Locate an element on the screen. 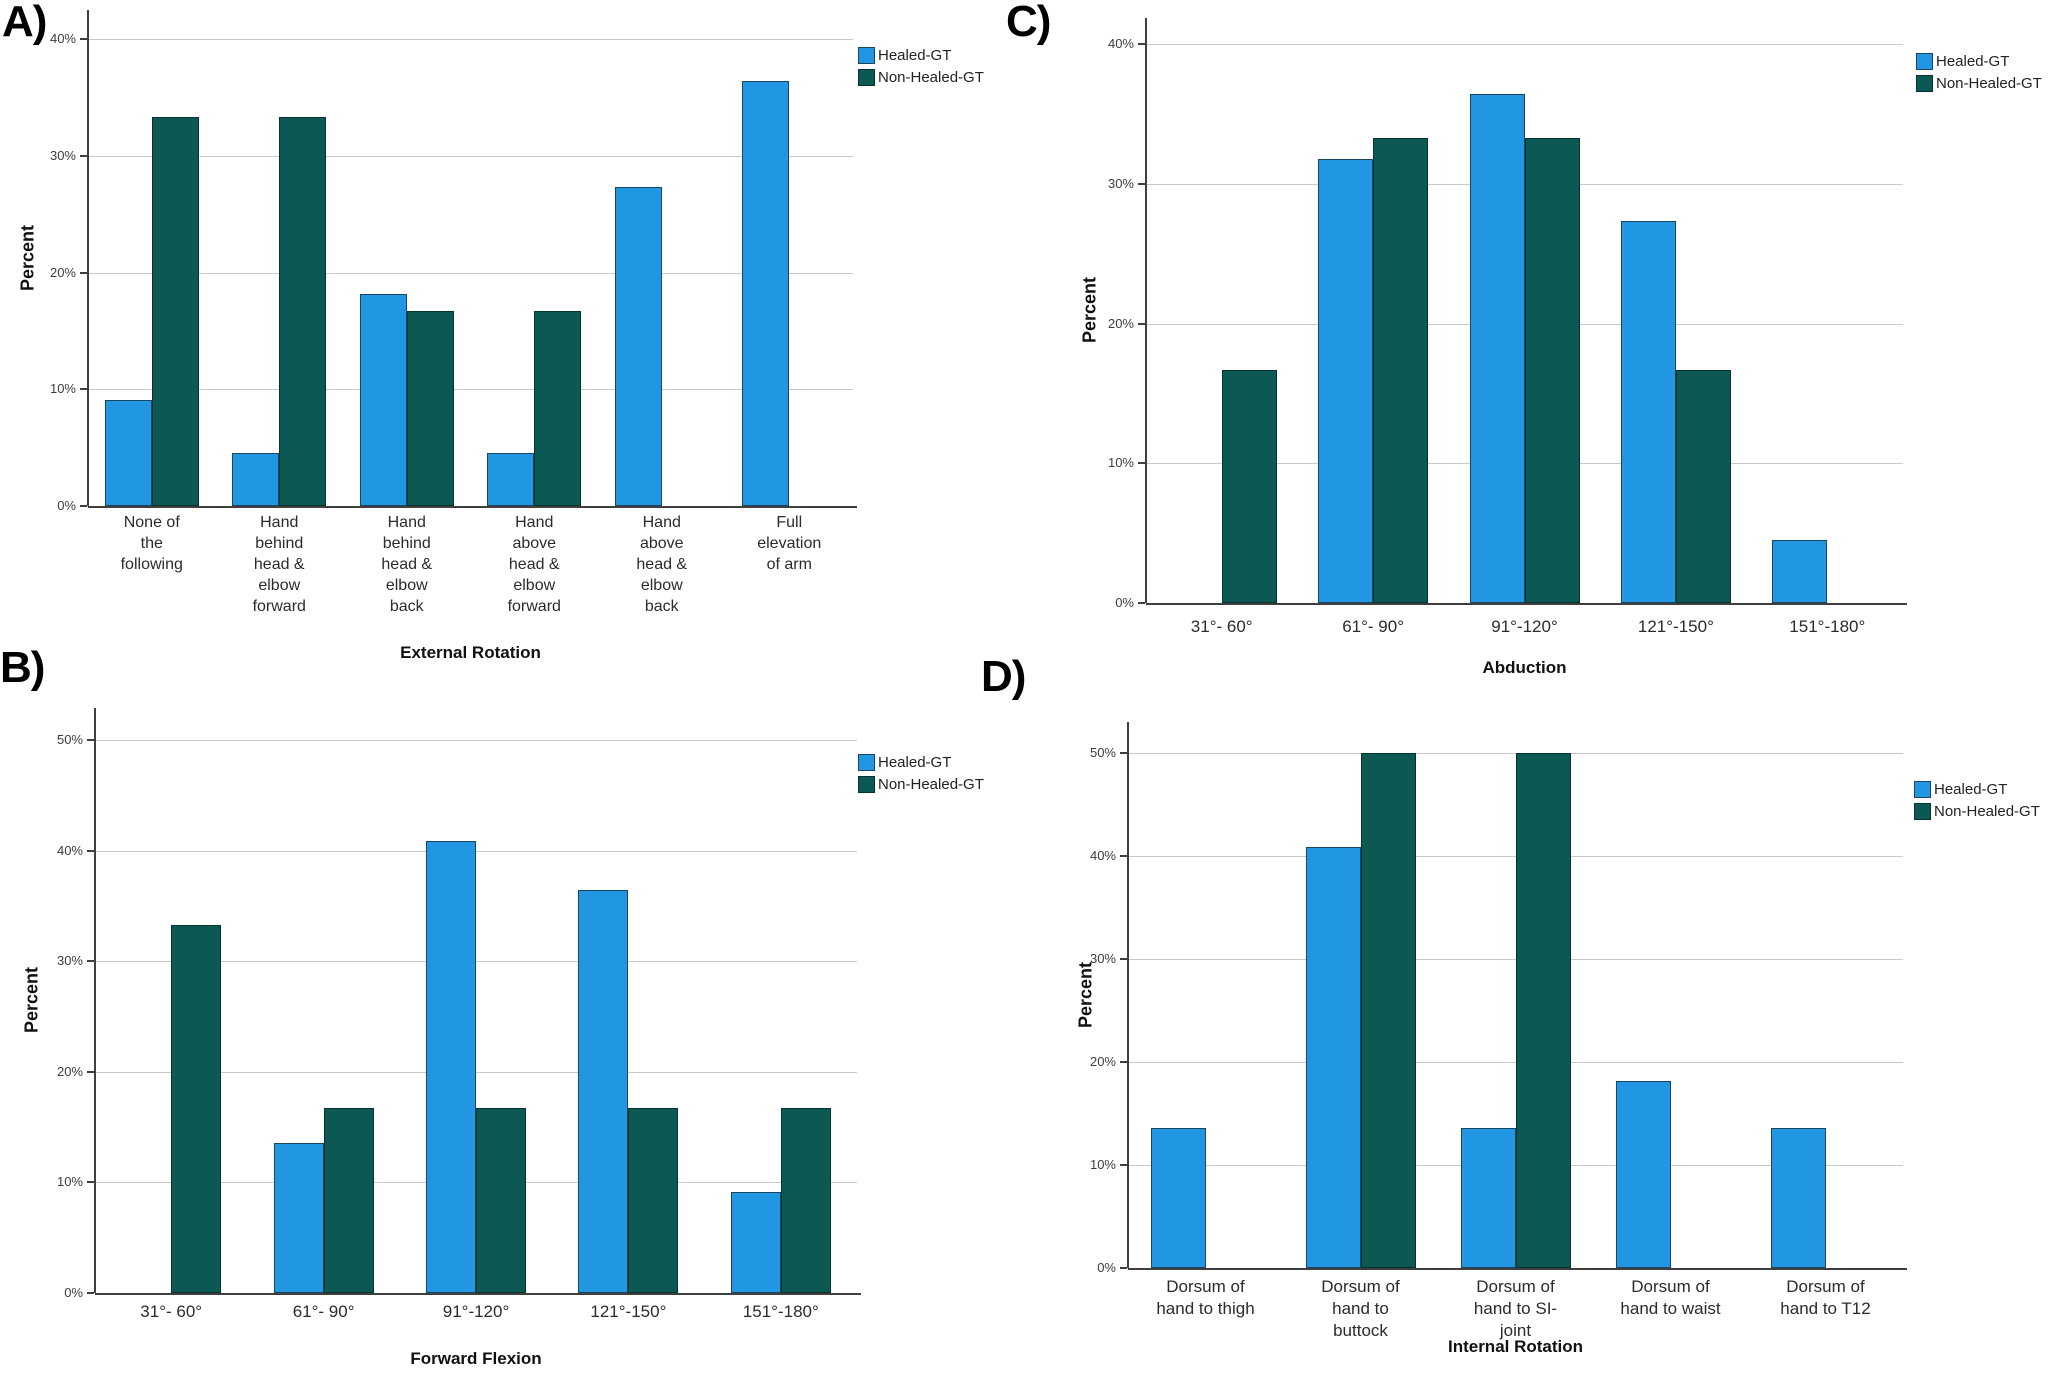 The width and height of the screenshot is (2055, 1398). category-label: Dorsum of hand to thigh is located at coordinates (1205, 1297).